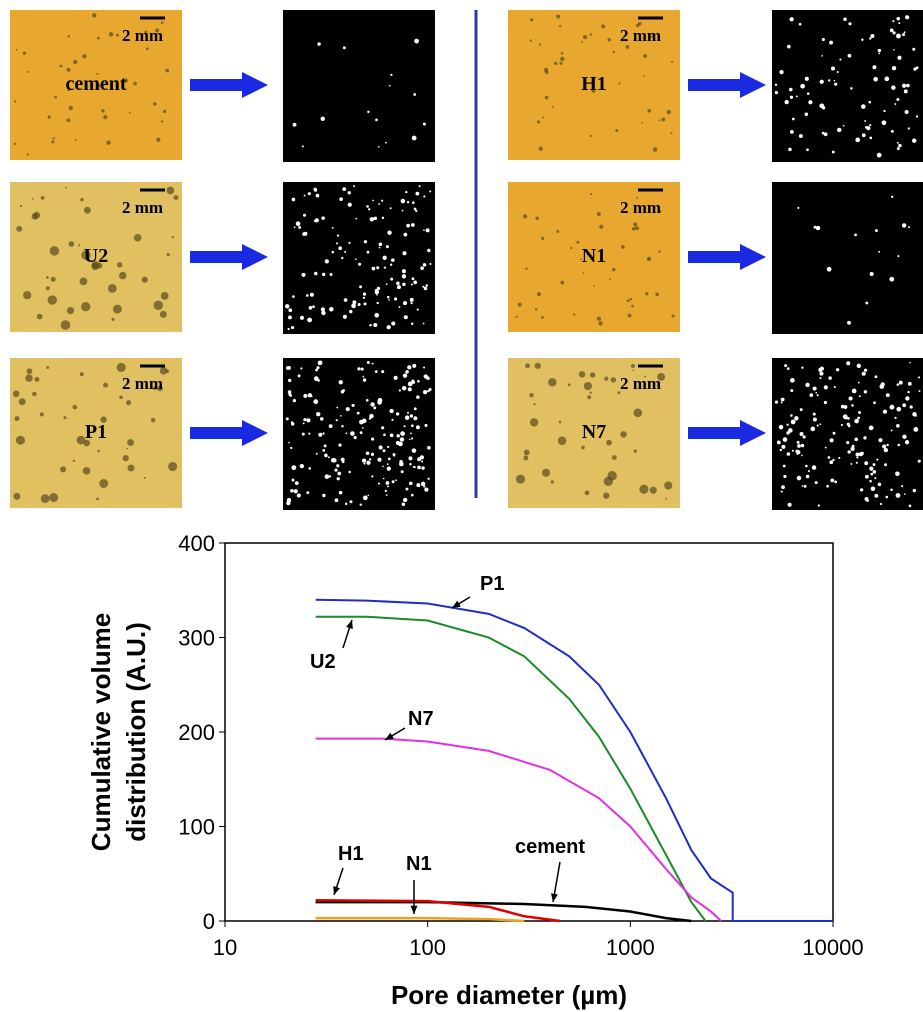 This screenshot has width=923, height=1012. Describe the element at coordinates (142, 207) in the screenshot. I see `scale-label: 2 mm` at that location.